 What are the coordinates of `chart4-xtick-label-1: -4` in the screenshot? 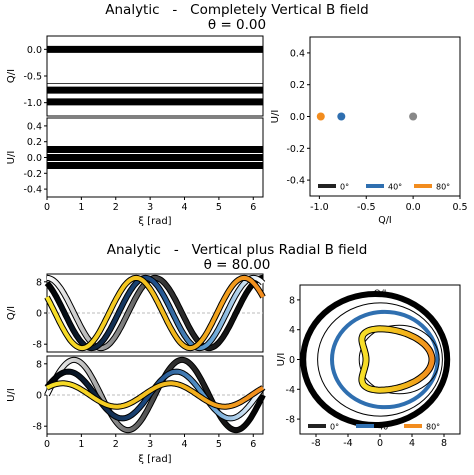 It's located at (347, 443).